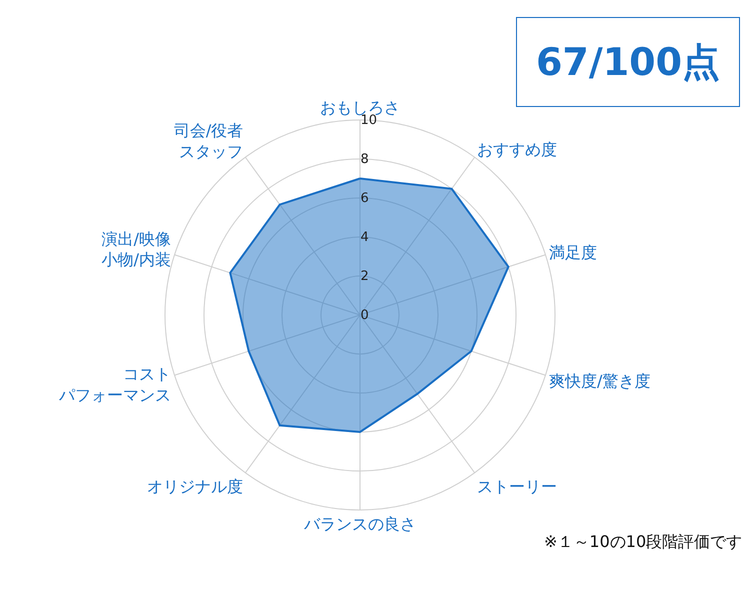 The height and width of the screenshot is (594, 752). I want to click on spoke-label: おすすめ度, so click(516, 149).